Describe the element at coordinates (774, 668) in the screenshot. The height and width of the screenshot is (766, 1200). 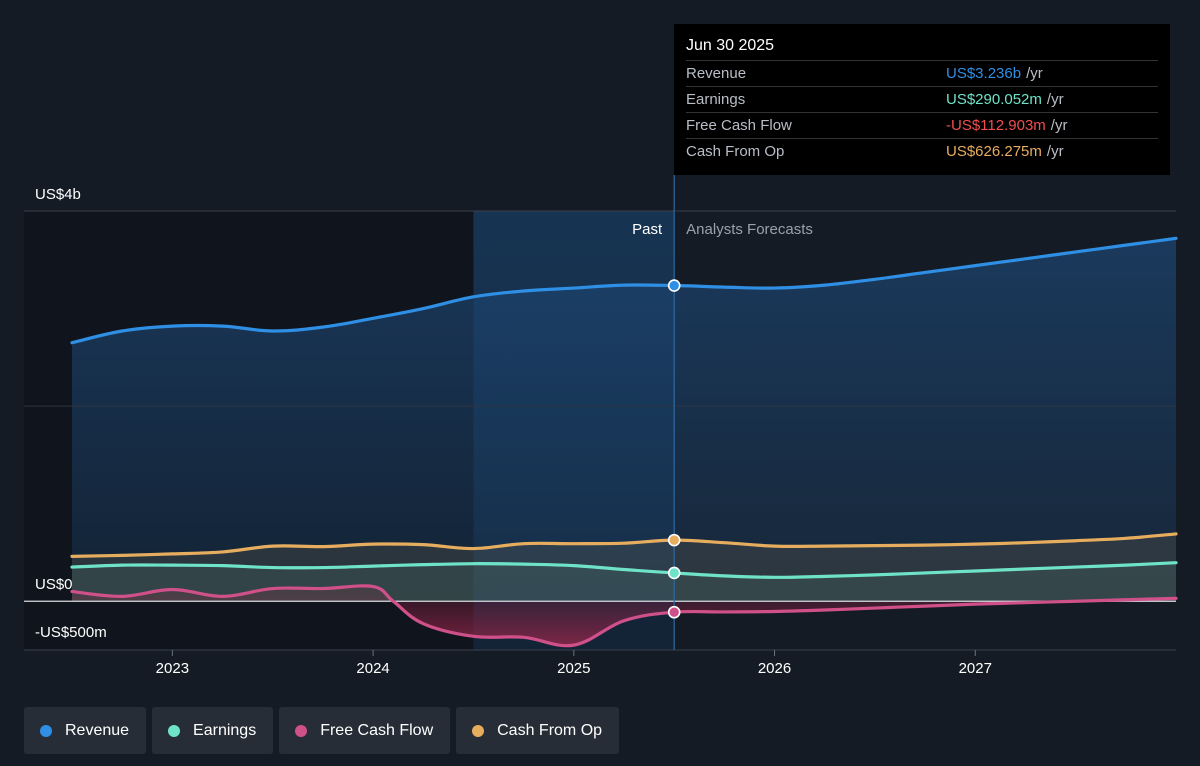
I see `x-tick-label: 2026` at that location.